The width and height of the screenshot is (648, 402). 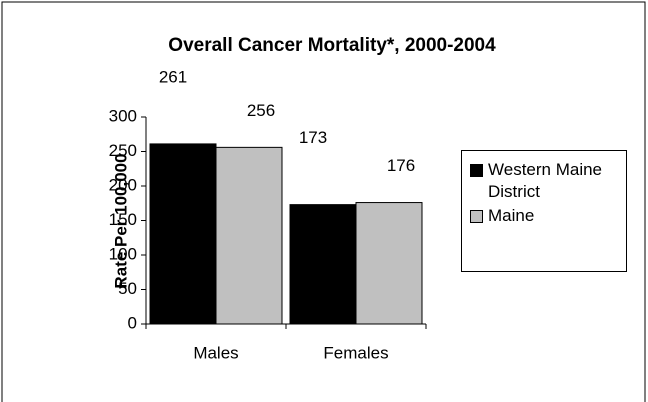 I want to click on y-tick-label: 100, so click(x=123, y=253).